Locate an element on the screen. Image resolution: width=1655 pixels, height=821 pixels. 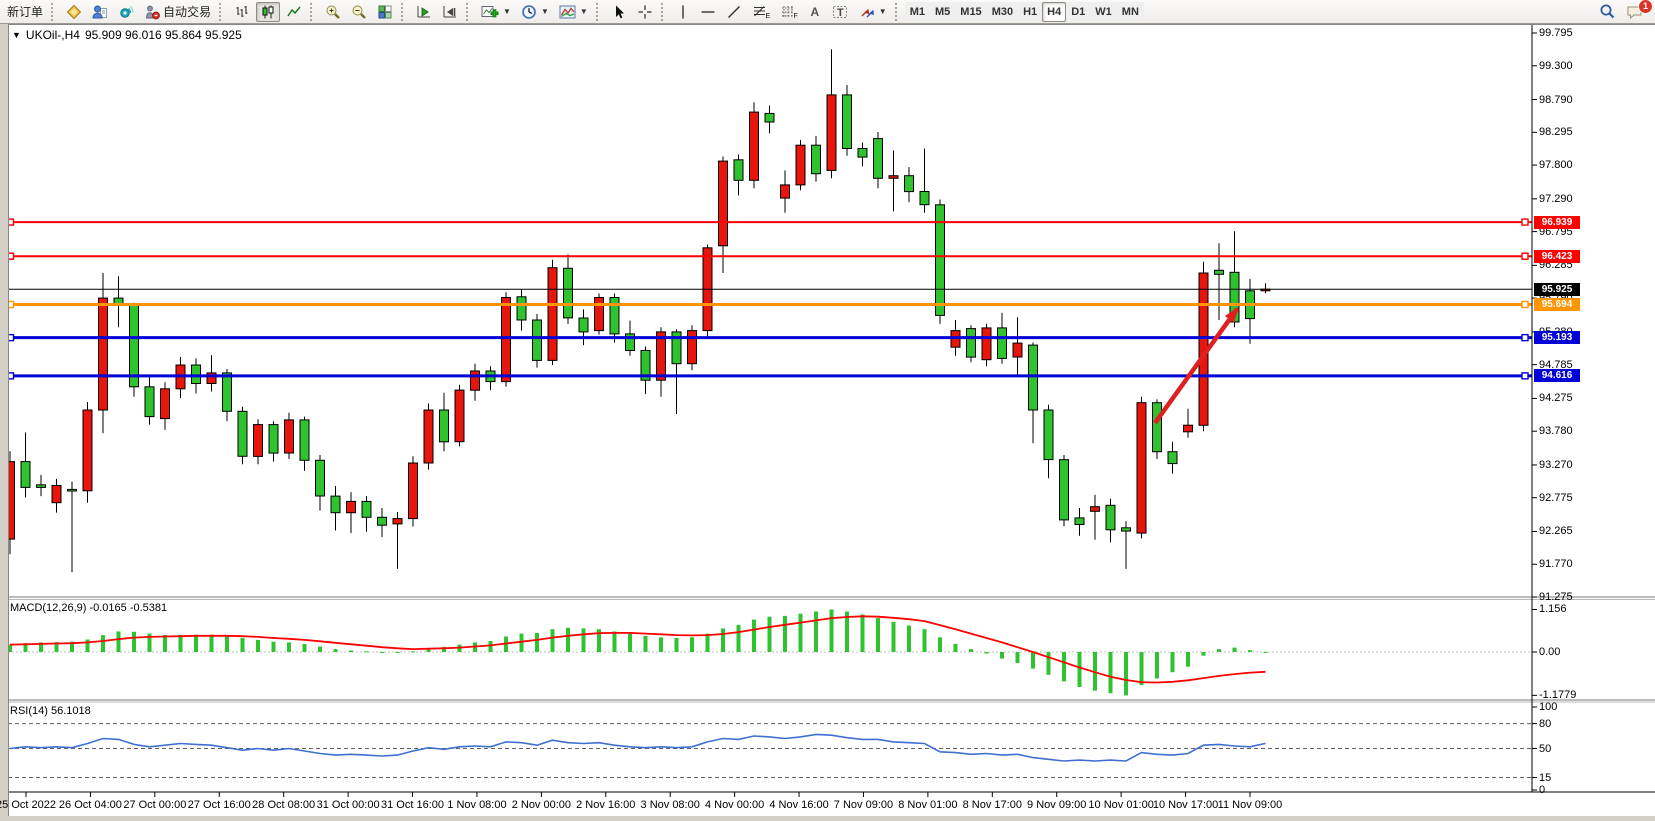
line-chart-button is located at coordinates (294, 12).